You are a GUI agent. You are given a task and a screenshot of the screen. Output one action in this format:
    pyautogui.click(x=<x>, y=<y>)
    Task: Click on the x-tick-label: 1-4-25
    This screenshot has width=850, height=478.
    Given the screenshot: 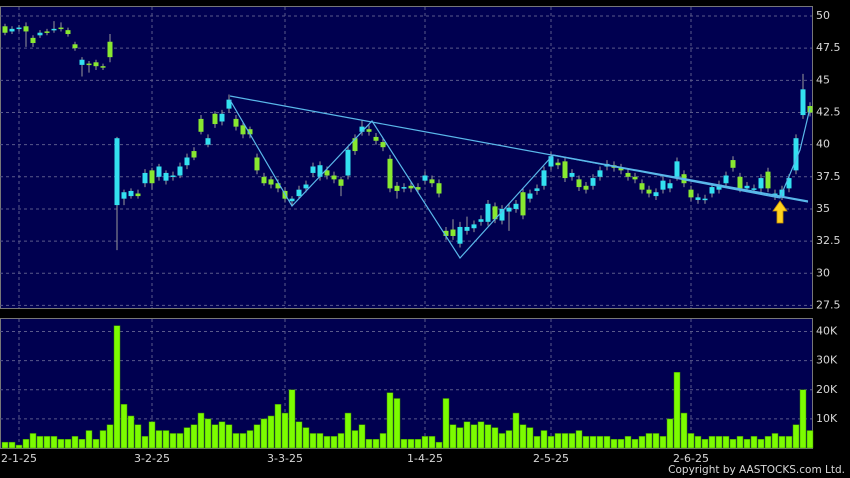 What is the action you would take?
    pyautogui.click(x=425, y=458)
    